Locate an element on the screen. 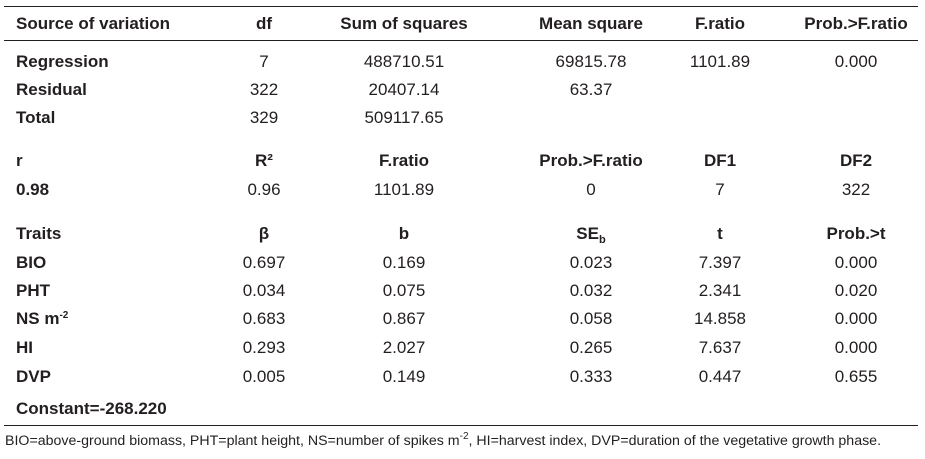 The width and height of the screenshot is (925, 459). table-cell: 0.655 is located at coordinates (856, 376).